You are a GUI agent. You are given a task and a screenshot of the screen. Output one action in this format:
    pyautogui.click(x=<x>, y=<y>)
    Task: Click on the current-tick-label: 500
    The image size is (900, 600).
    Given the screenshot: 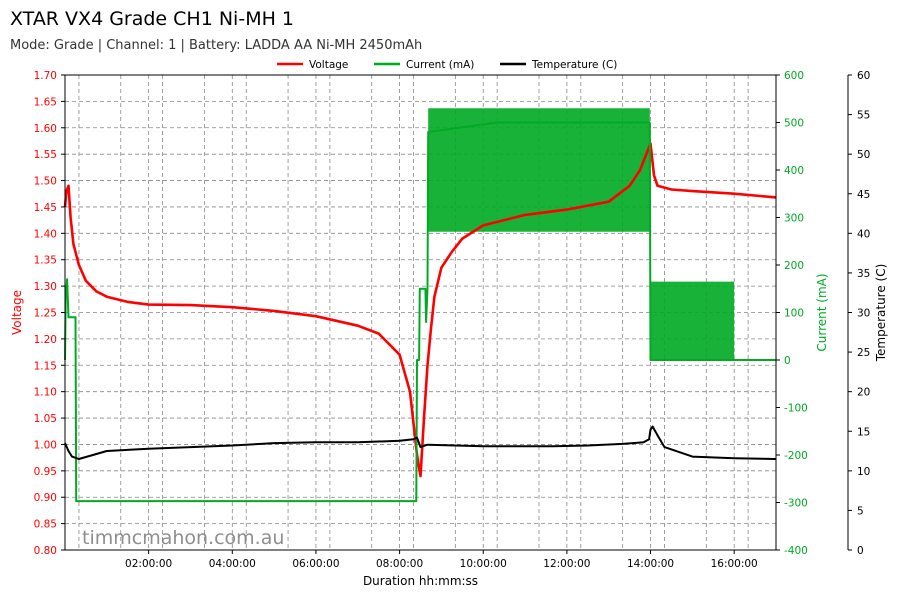 What is the action you would take?
    pyautogui.click(x=794, y=124)
    